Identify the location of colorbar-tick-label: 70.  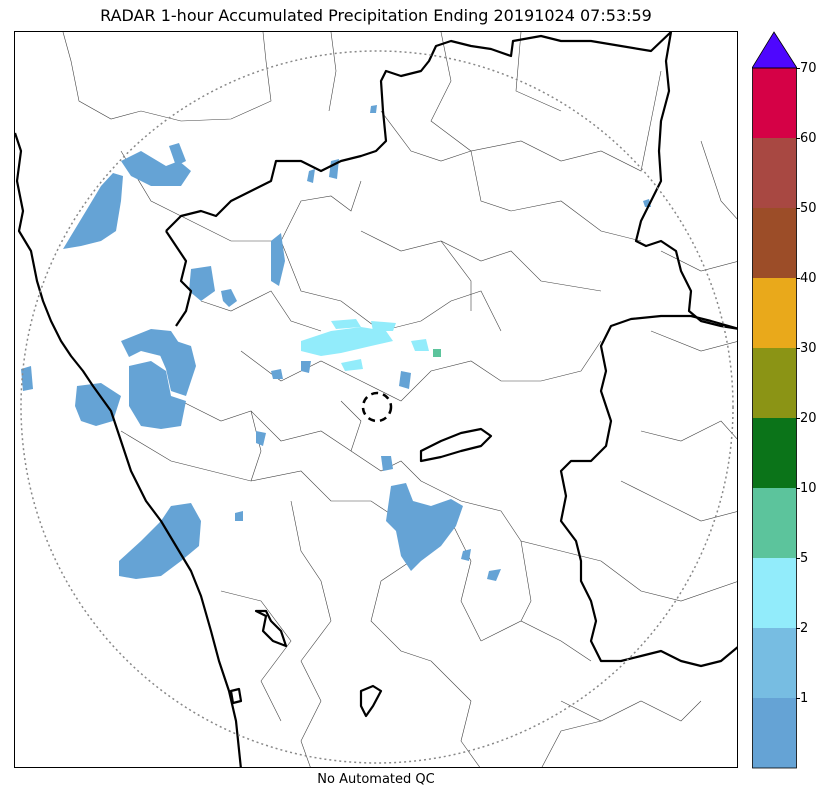
(808, 68).